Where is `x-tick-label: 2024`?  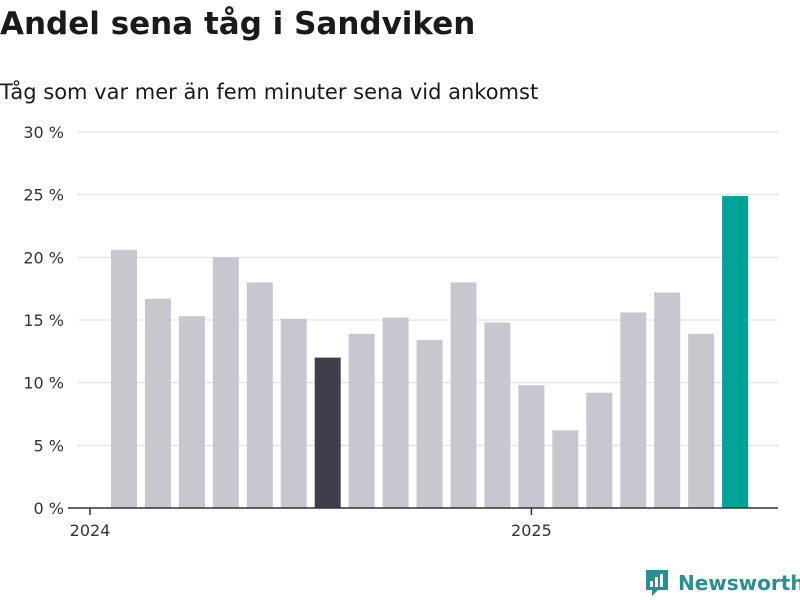
x-tick-label: 2024 is located at coordinates (90, 530).